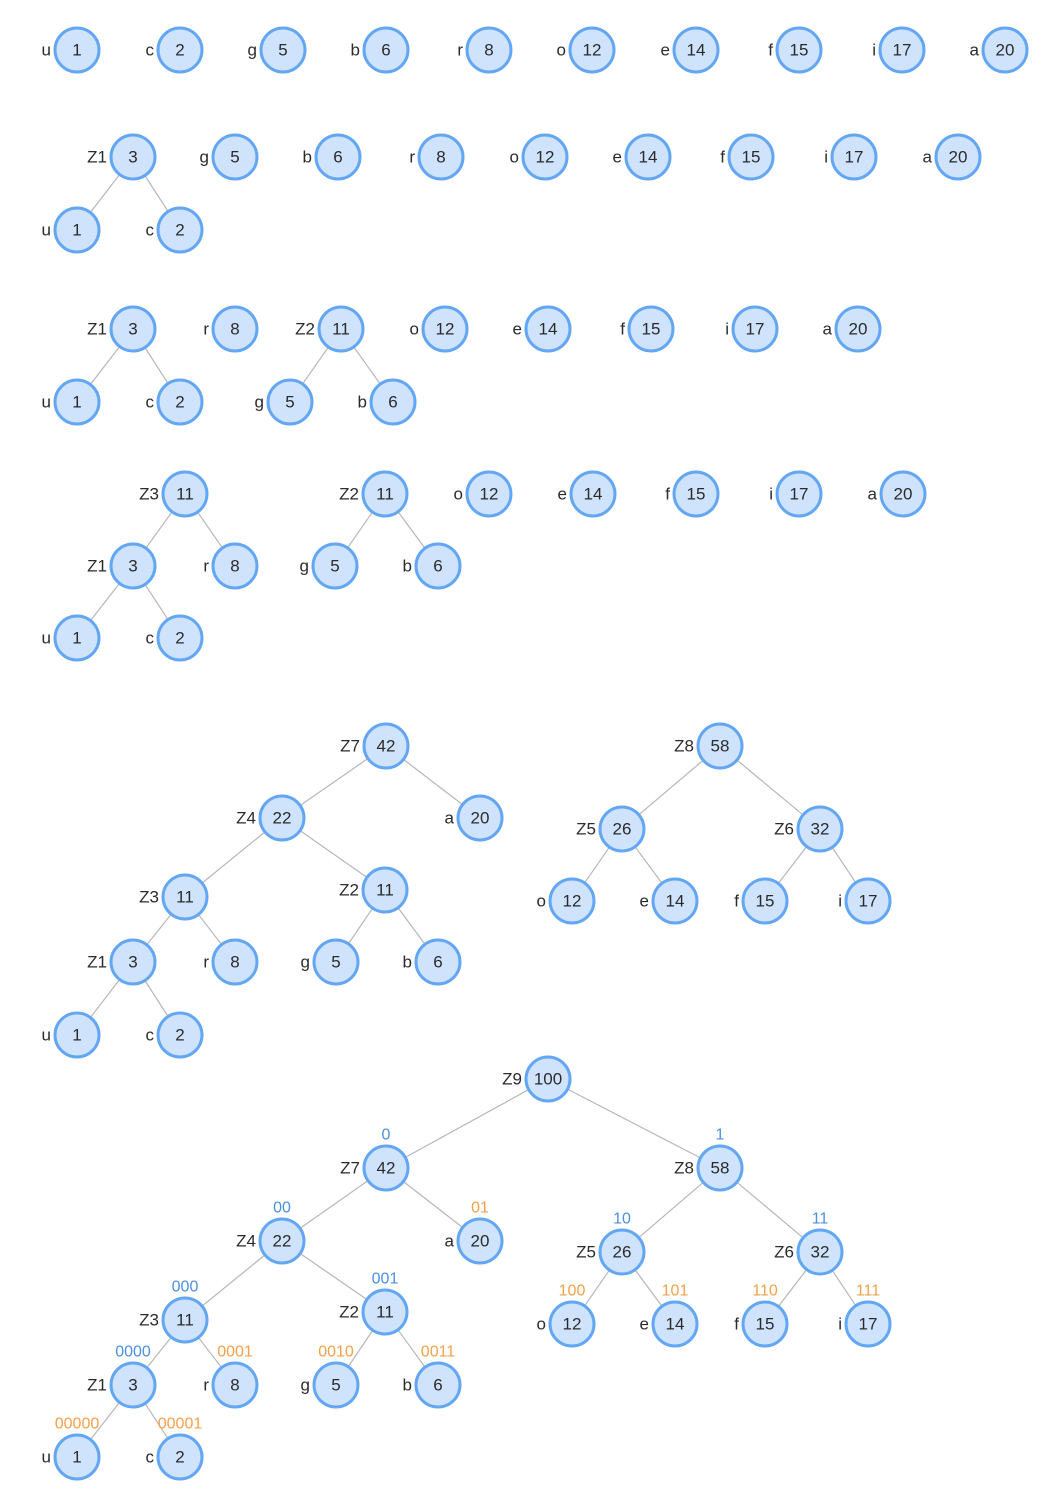 Image resolution: width=1041 pixels, height=1509 pixels. Describe the element at coordinates (485, 50) in the screenshot. I see `node-r: 8r` at that location.